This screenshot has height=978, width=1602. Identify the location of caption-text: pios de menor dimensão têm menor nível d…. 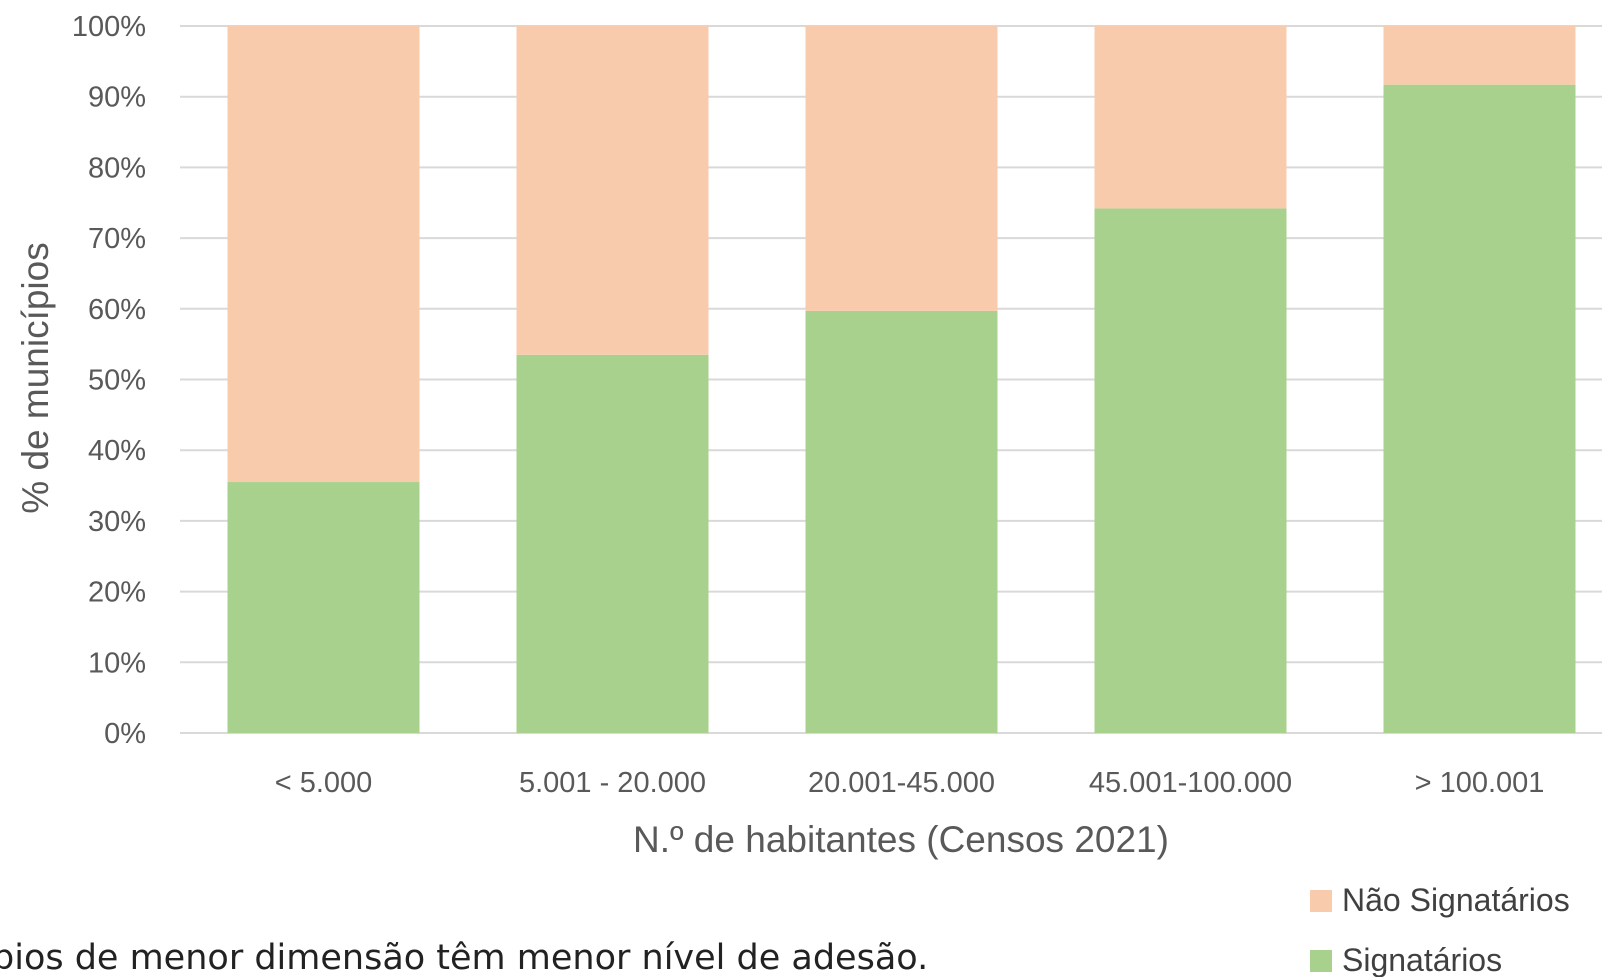
(464, 958).